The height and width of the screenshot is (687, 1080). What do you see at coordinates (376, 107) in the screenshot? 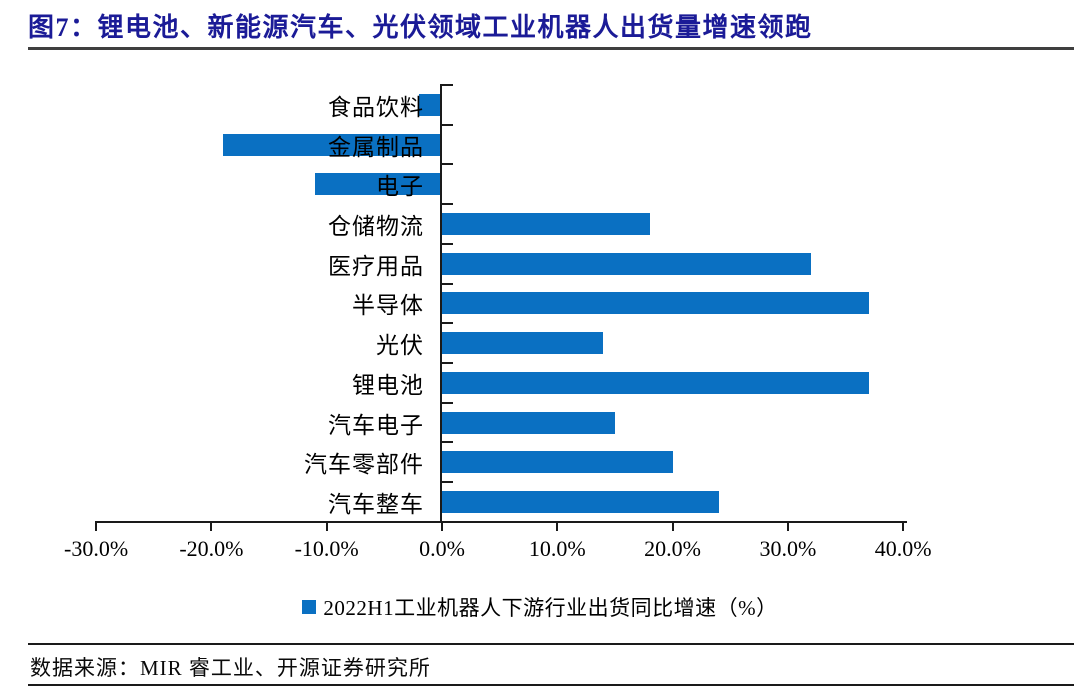
I see `category-label: 食品饮料` at bounding box center [376, 107].